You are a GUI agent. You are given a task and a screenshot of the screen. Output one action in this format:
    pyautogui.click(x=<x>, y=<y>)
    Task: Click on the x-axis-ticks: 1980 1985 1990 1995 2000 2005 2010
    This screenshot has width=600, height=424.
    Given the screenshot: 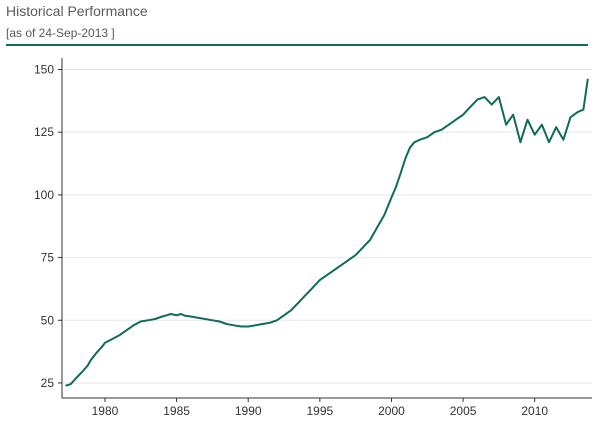 What is the action you would take?
    pyautogui.click(x=320, y=408)
    